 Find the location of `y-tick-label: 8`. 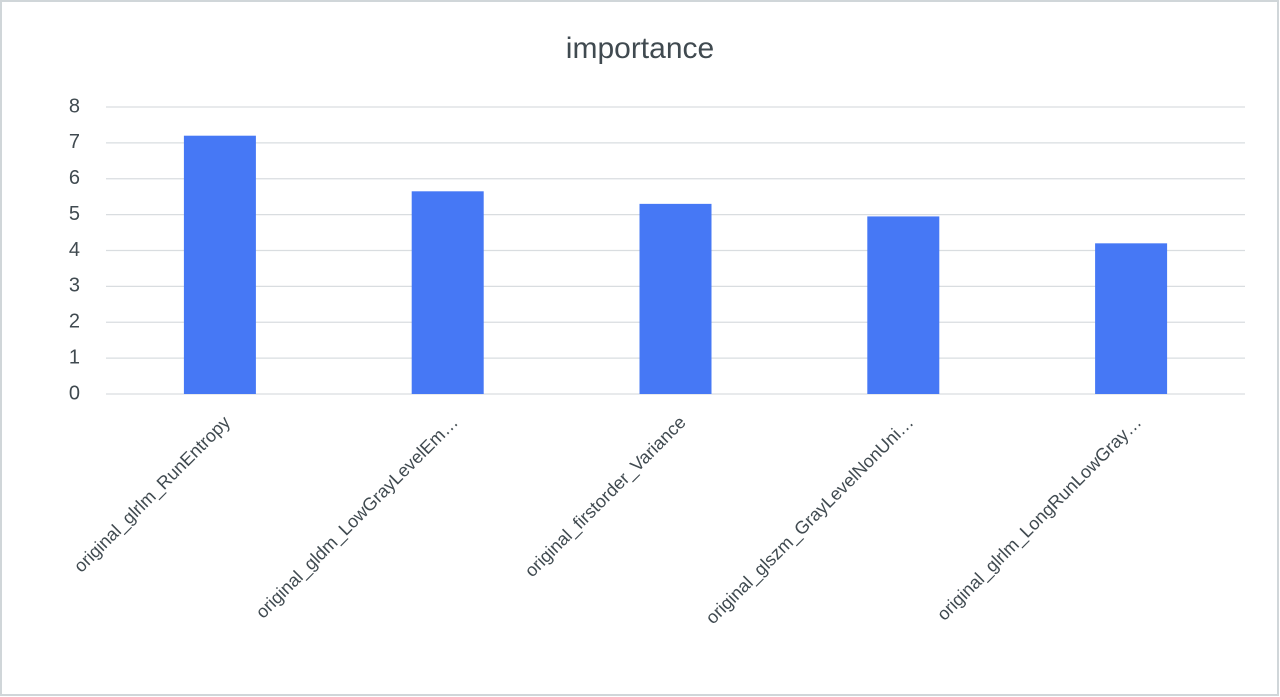

y-tick-label: 8 is located at coordinates (74, 106).